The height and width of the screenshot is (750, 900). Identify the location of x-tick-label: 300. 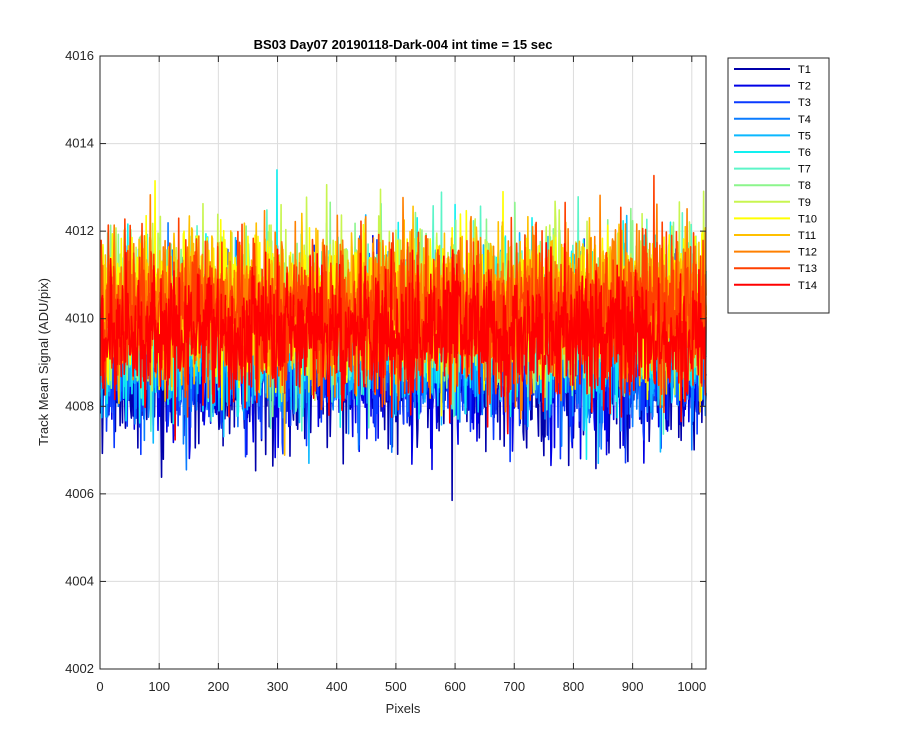
(278, 686).